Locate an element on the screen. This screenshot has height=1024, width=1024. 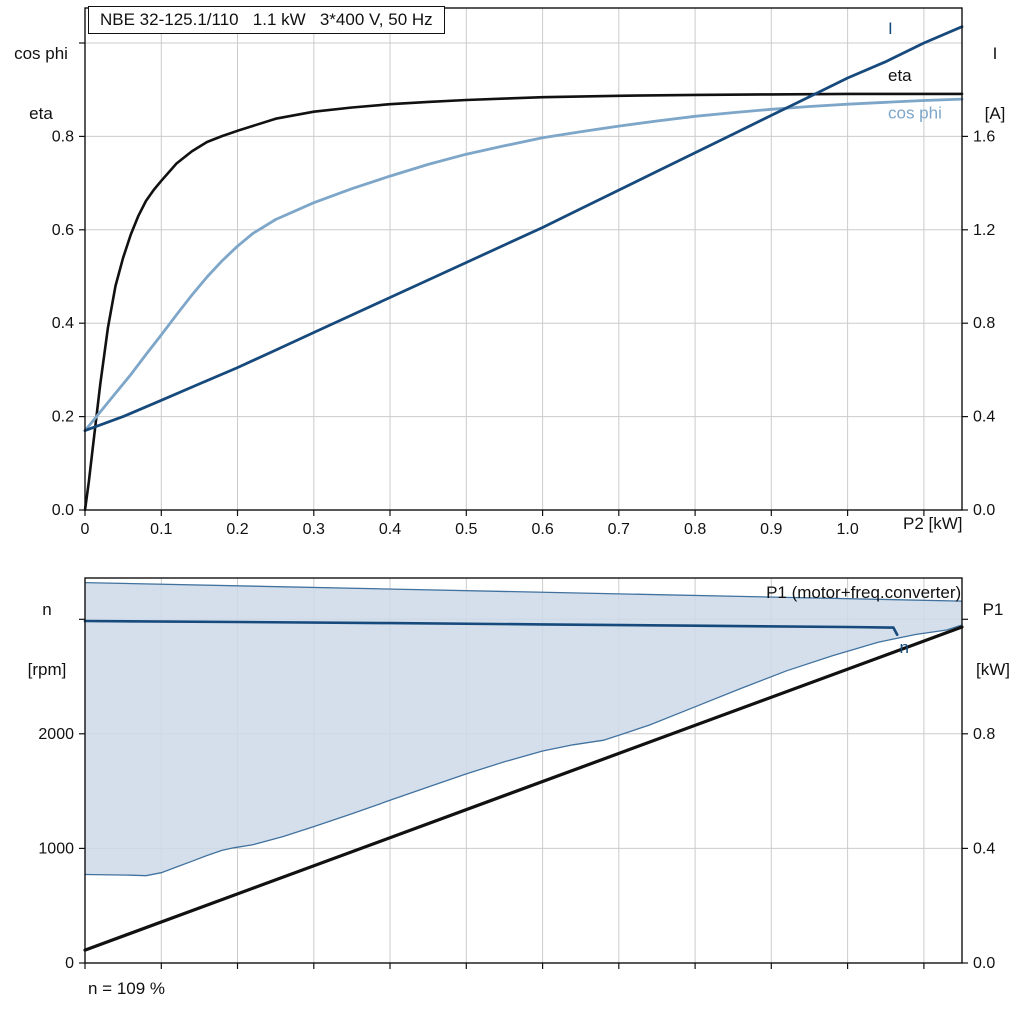
right-axis-title-line1: I is located at coordinates (995, 53).